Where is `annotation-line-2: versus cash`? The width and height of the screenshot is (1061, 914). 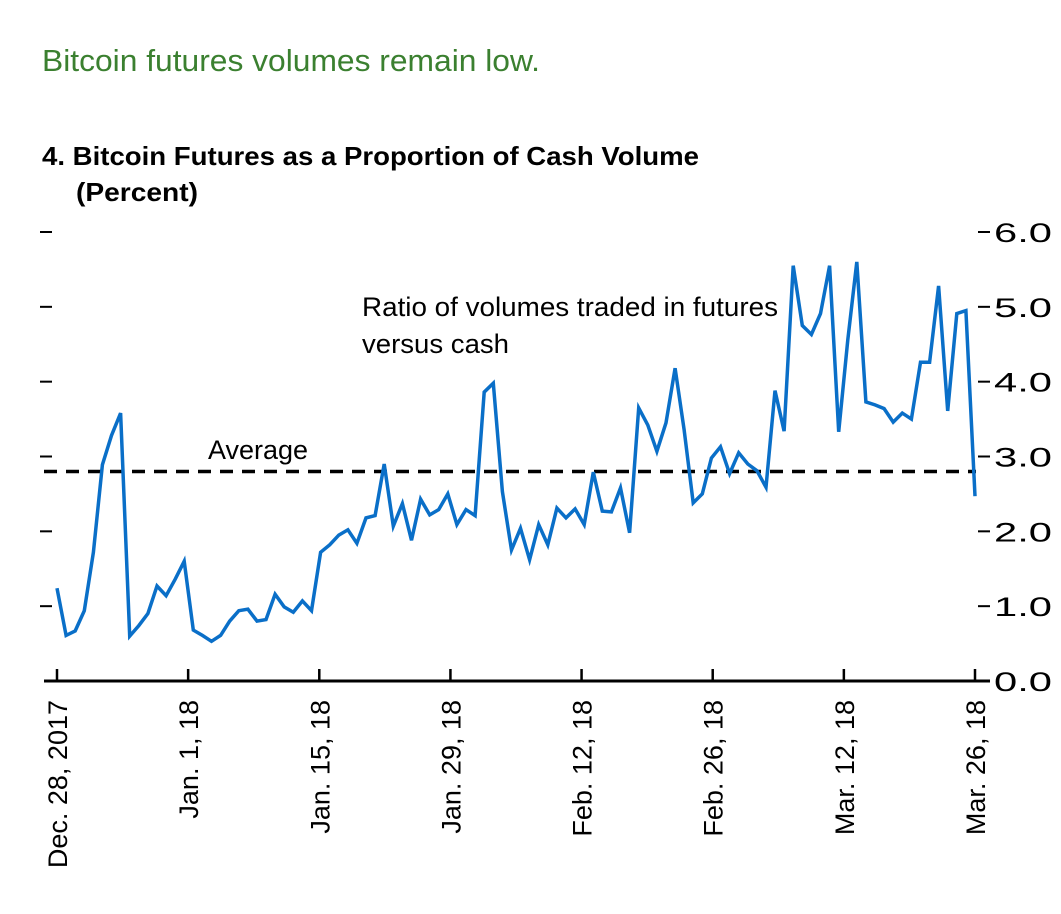 annotation-line-2: versus cash is located at coordinates (435, 344).